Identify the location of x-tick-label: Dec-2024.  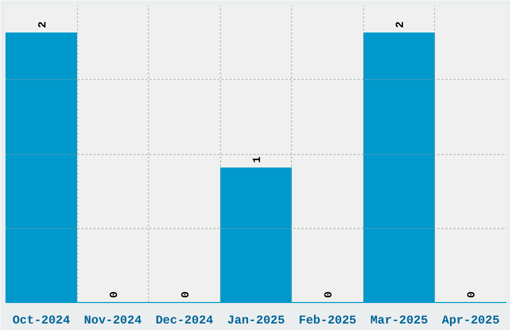
(185, 321).